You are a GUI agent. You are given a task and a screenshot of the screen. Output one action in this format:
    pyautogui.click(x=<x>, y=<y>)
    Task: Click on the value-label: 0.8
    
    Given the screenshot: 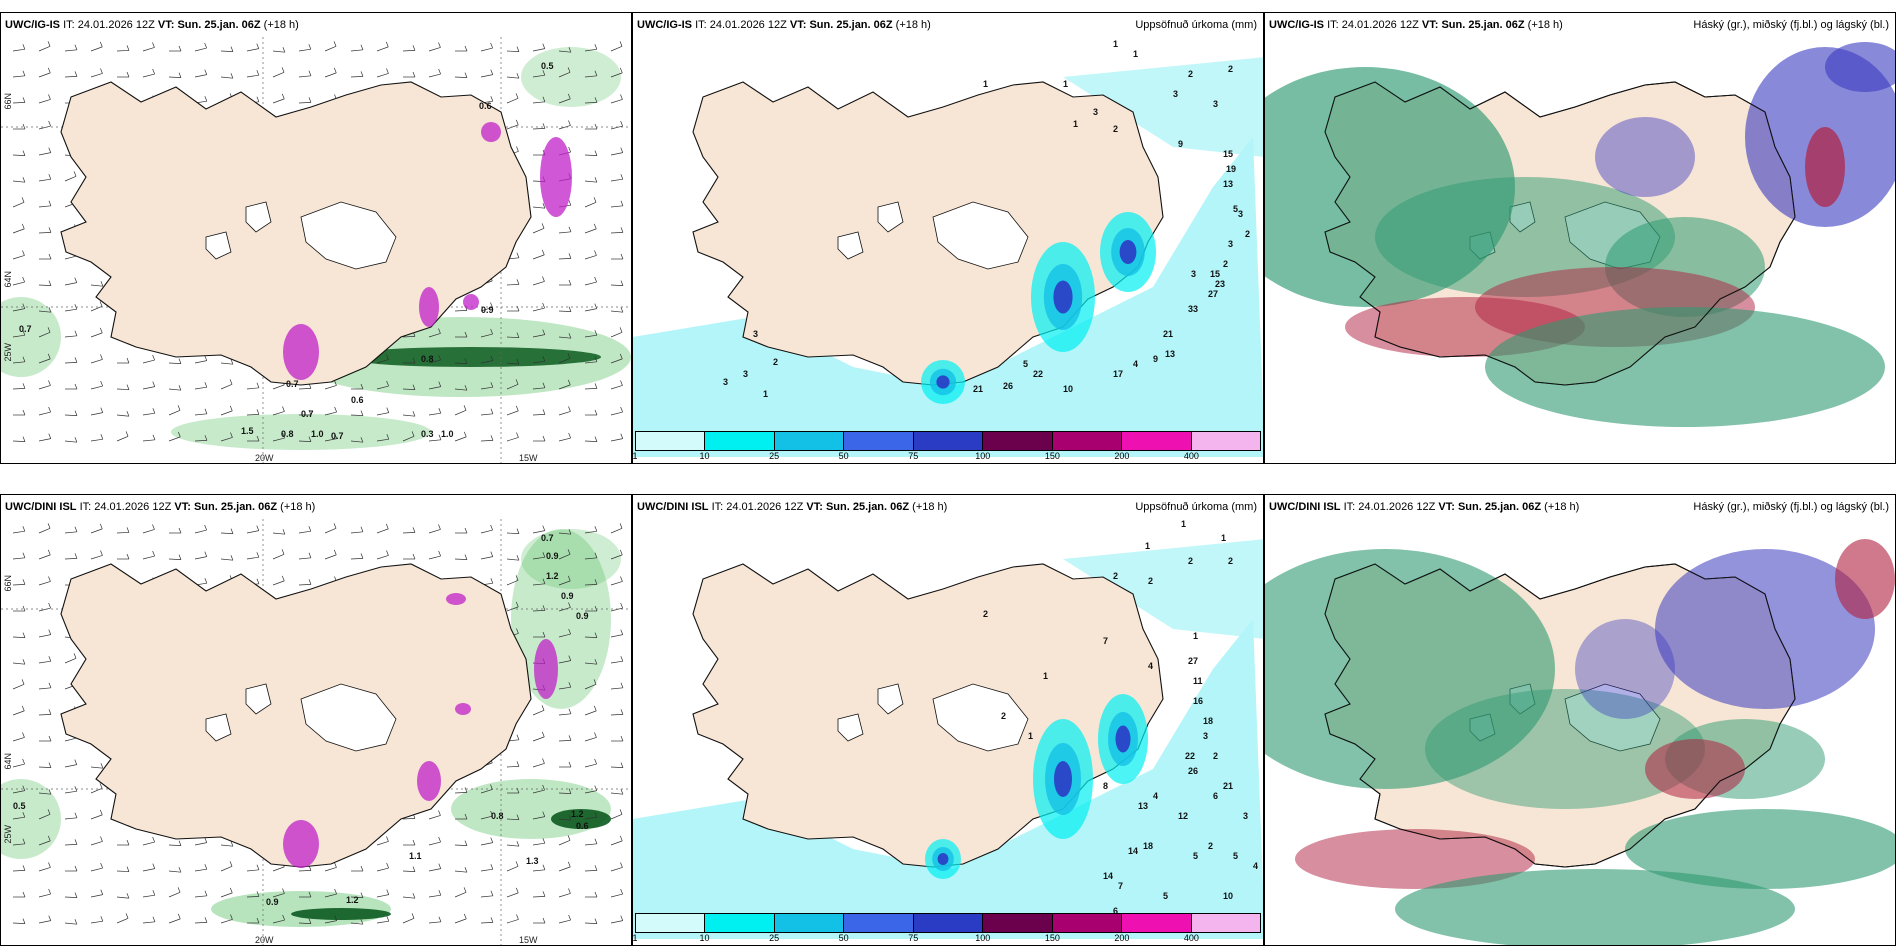 What is the action you would take?
    pyautogui.click(x=287, y=434)
    